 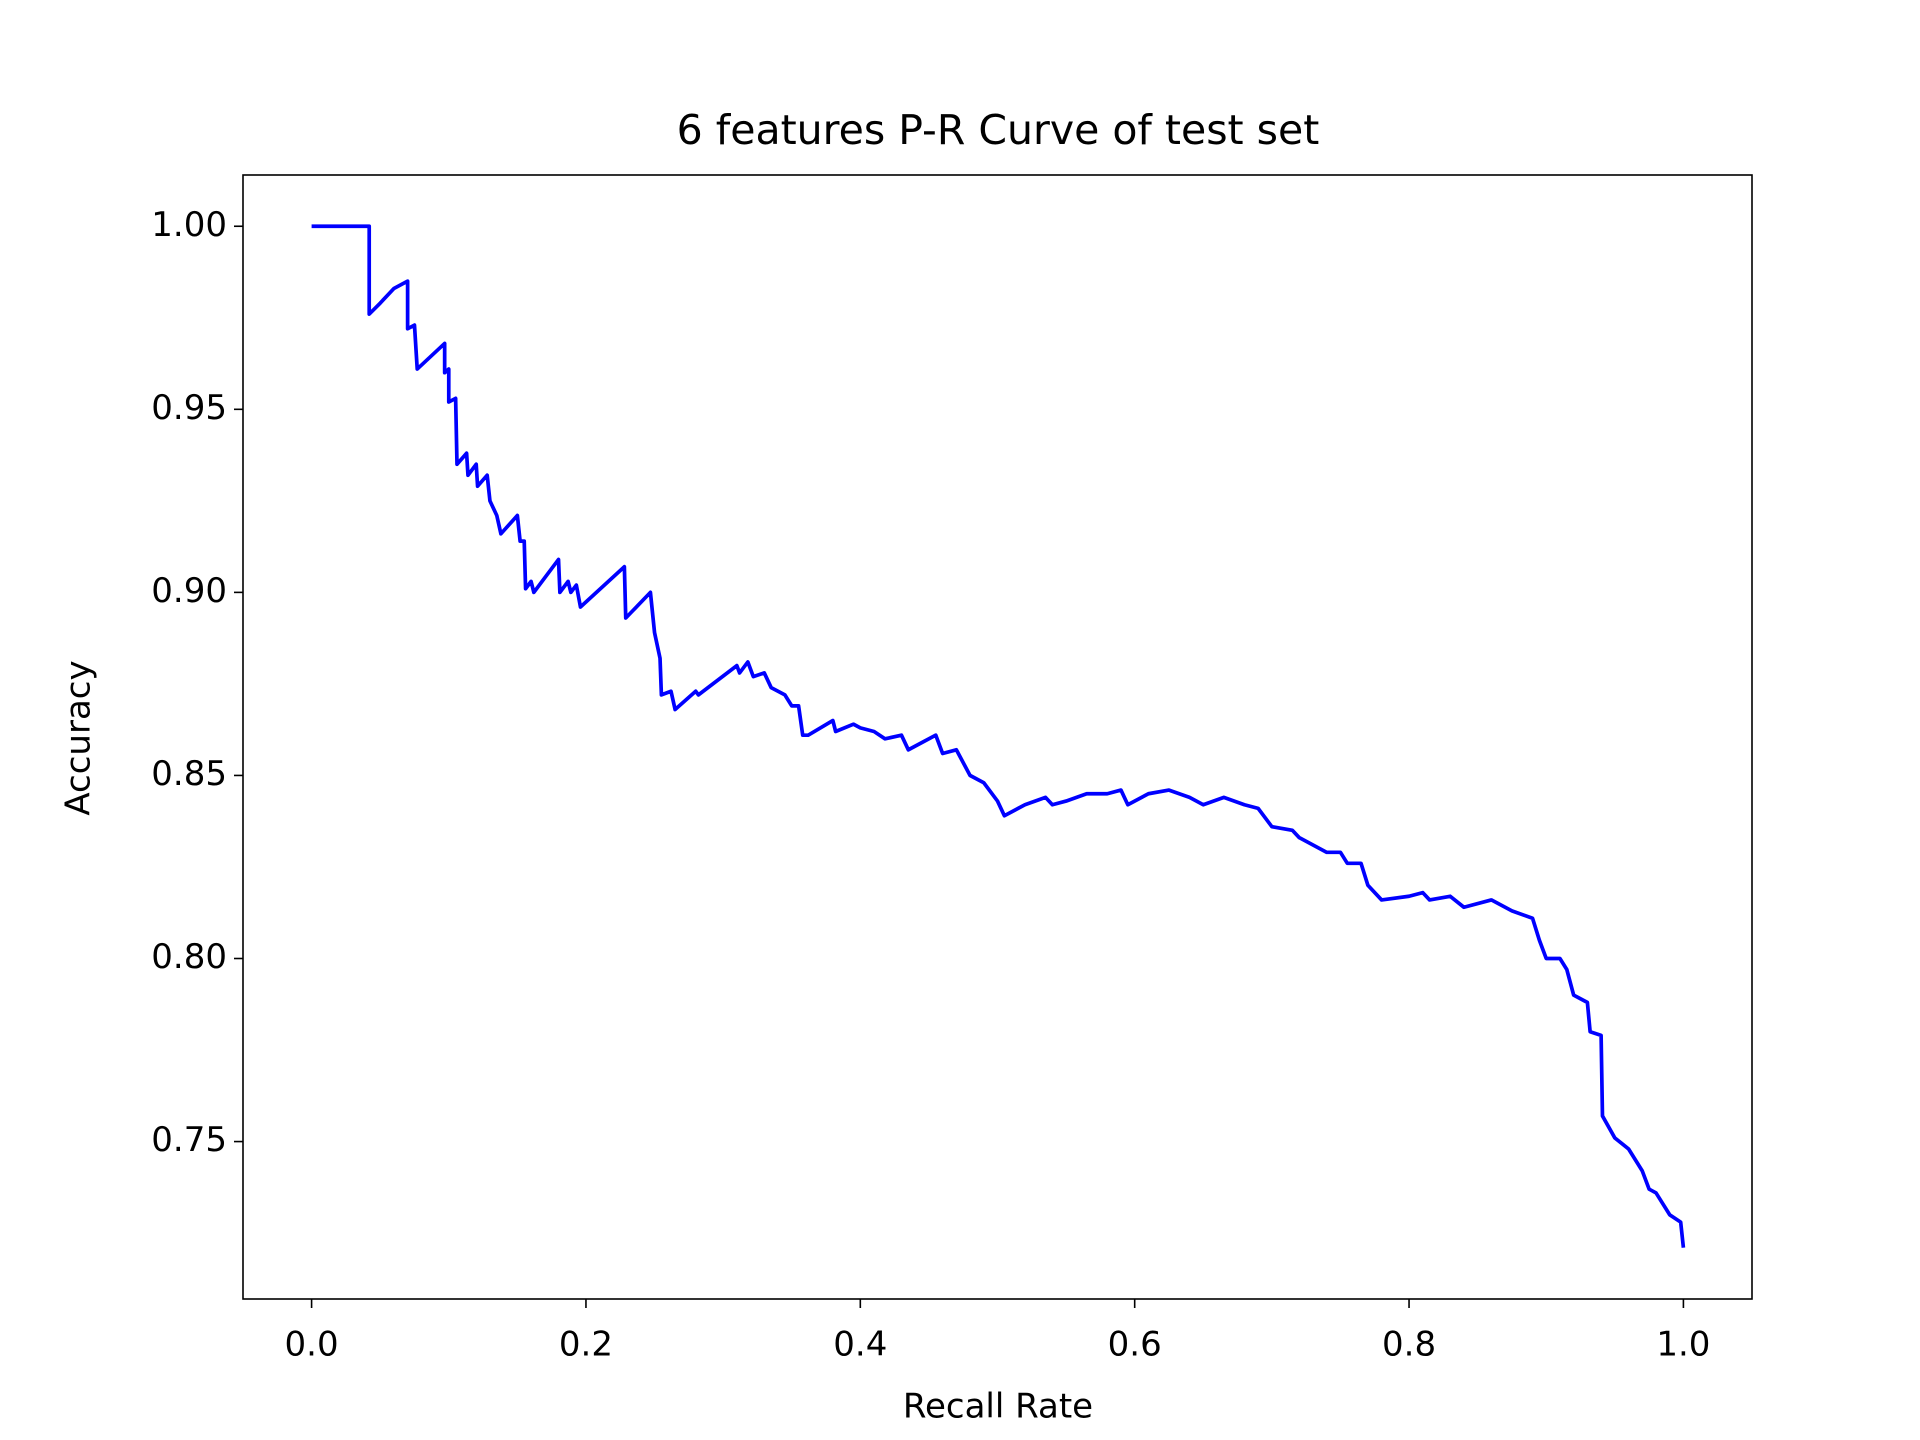 What do you see at coordinates (998, 130) in the screenshot?
I see `chart-title: 6 features P-R Curve of test set` at bounding box center [998, 130].